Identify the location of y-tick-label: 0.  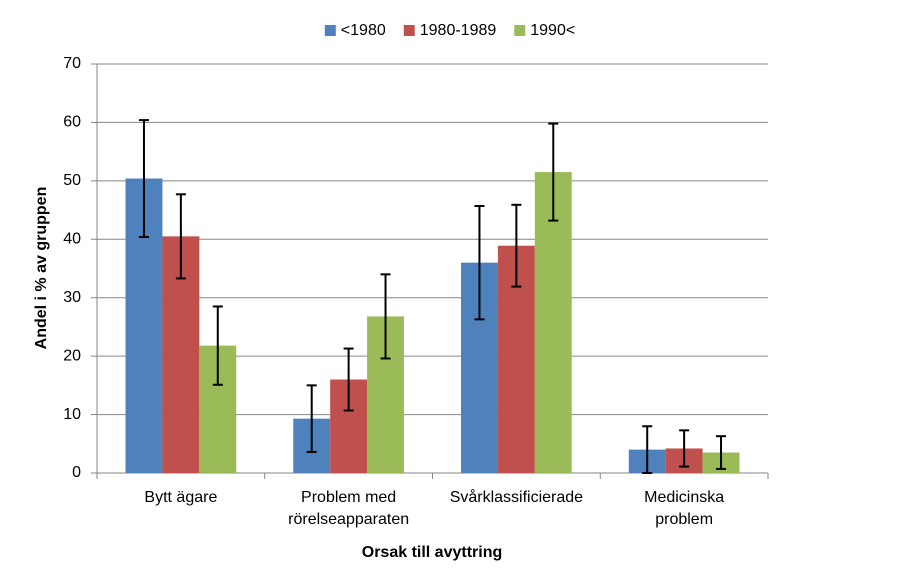
(76, 472).